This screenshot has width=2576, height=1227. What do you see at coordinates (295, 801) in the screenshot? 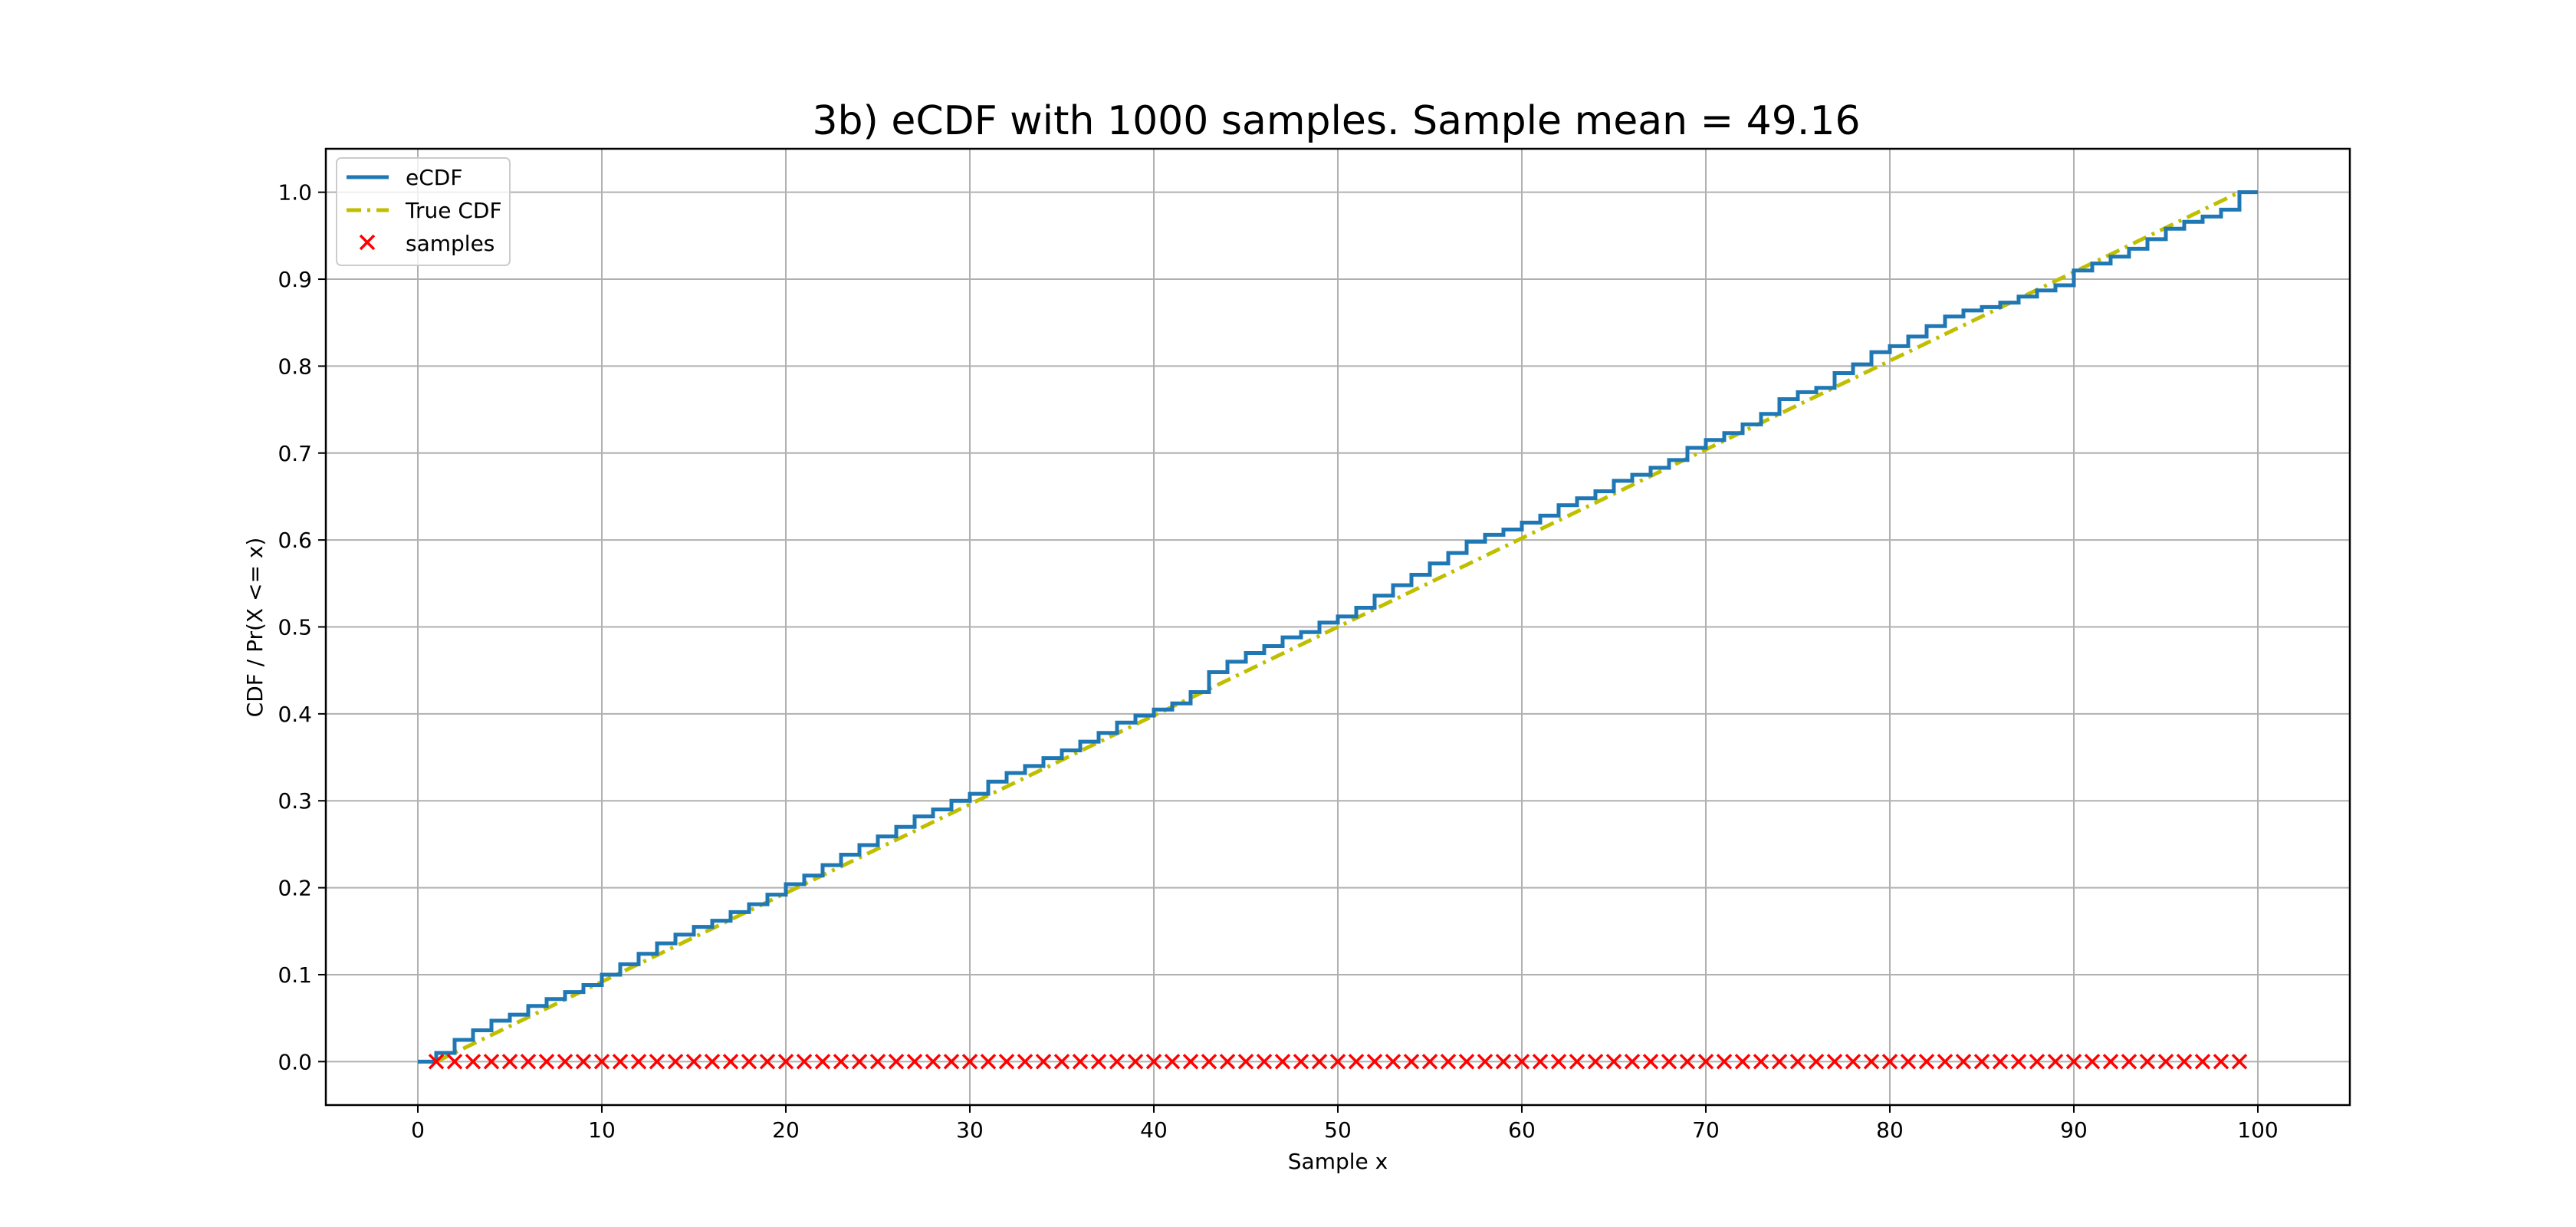
I see `y-tick-label: 0.3` at bounding box center [295, 801].